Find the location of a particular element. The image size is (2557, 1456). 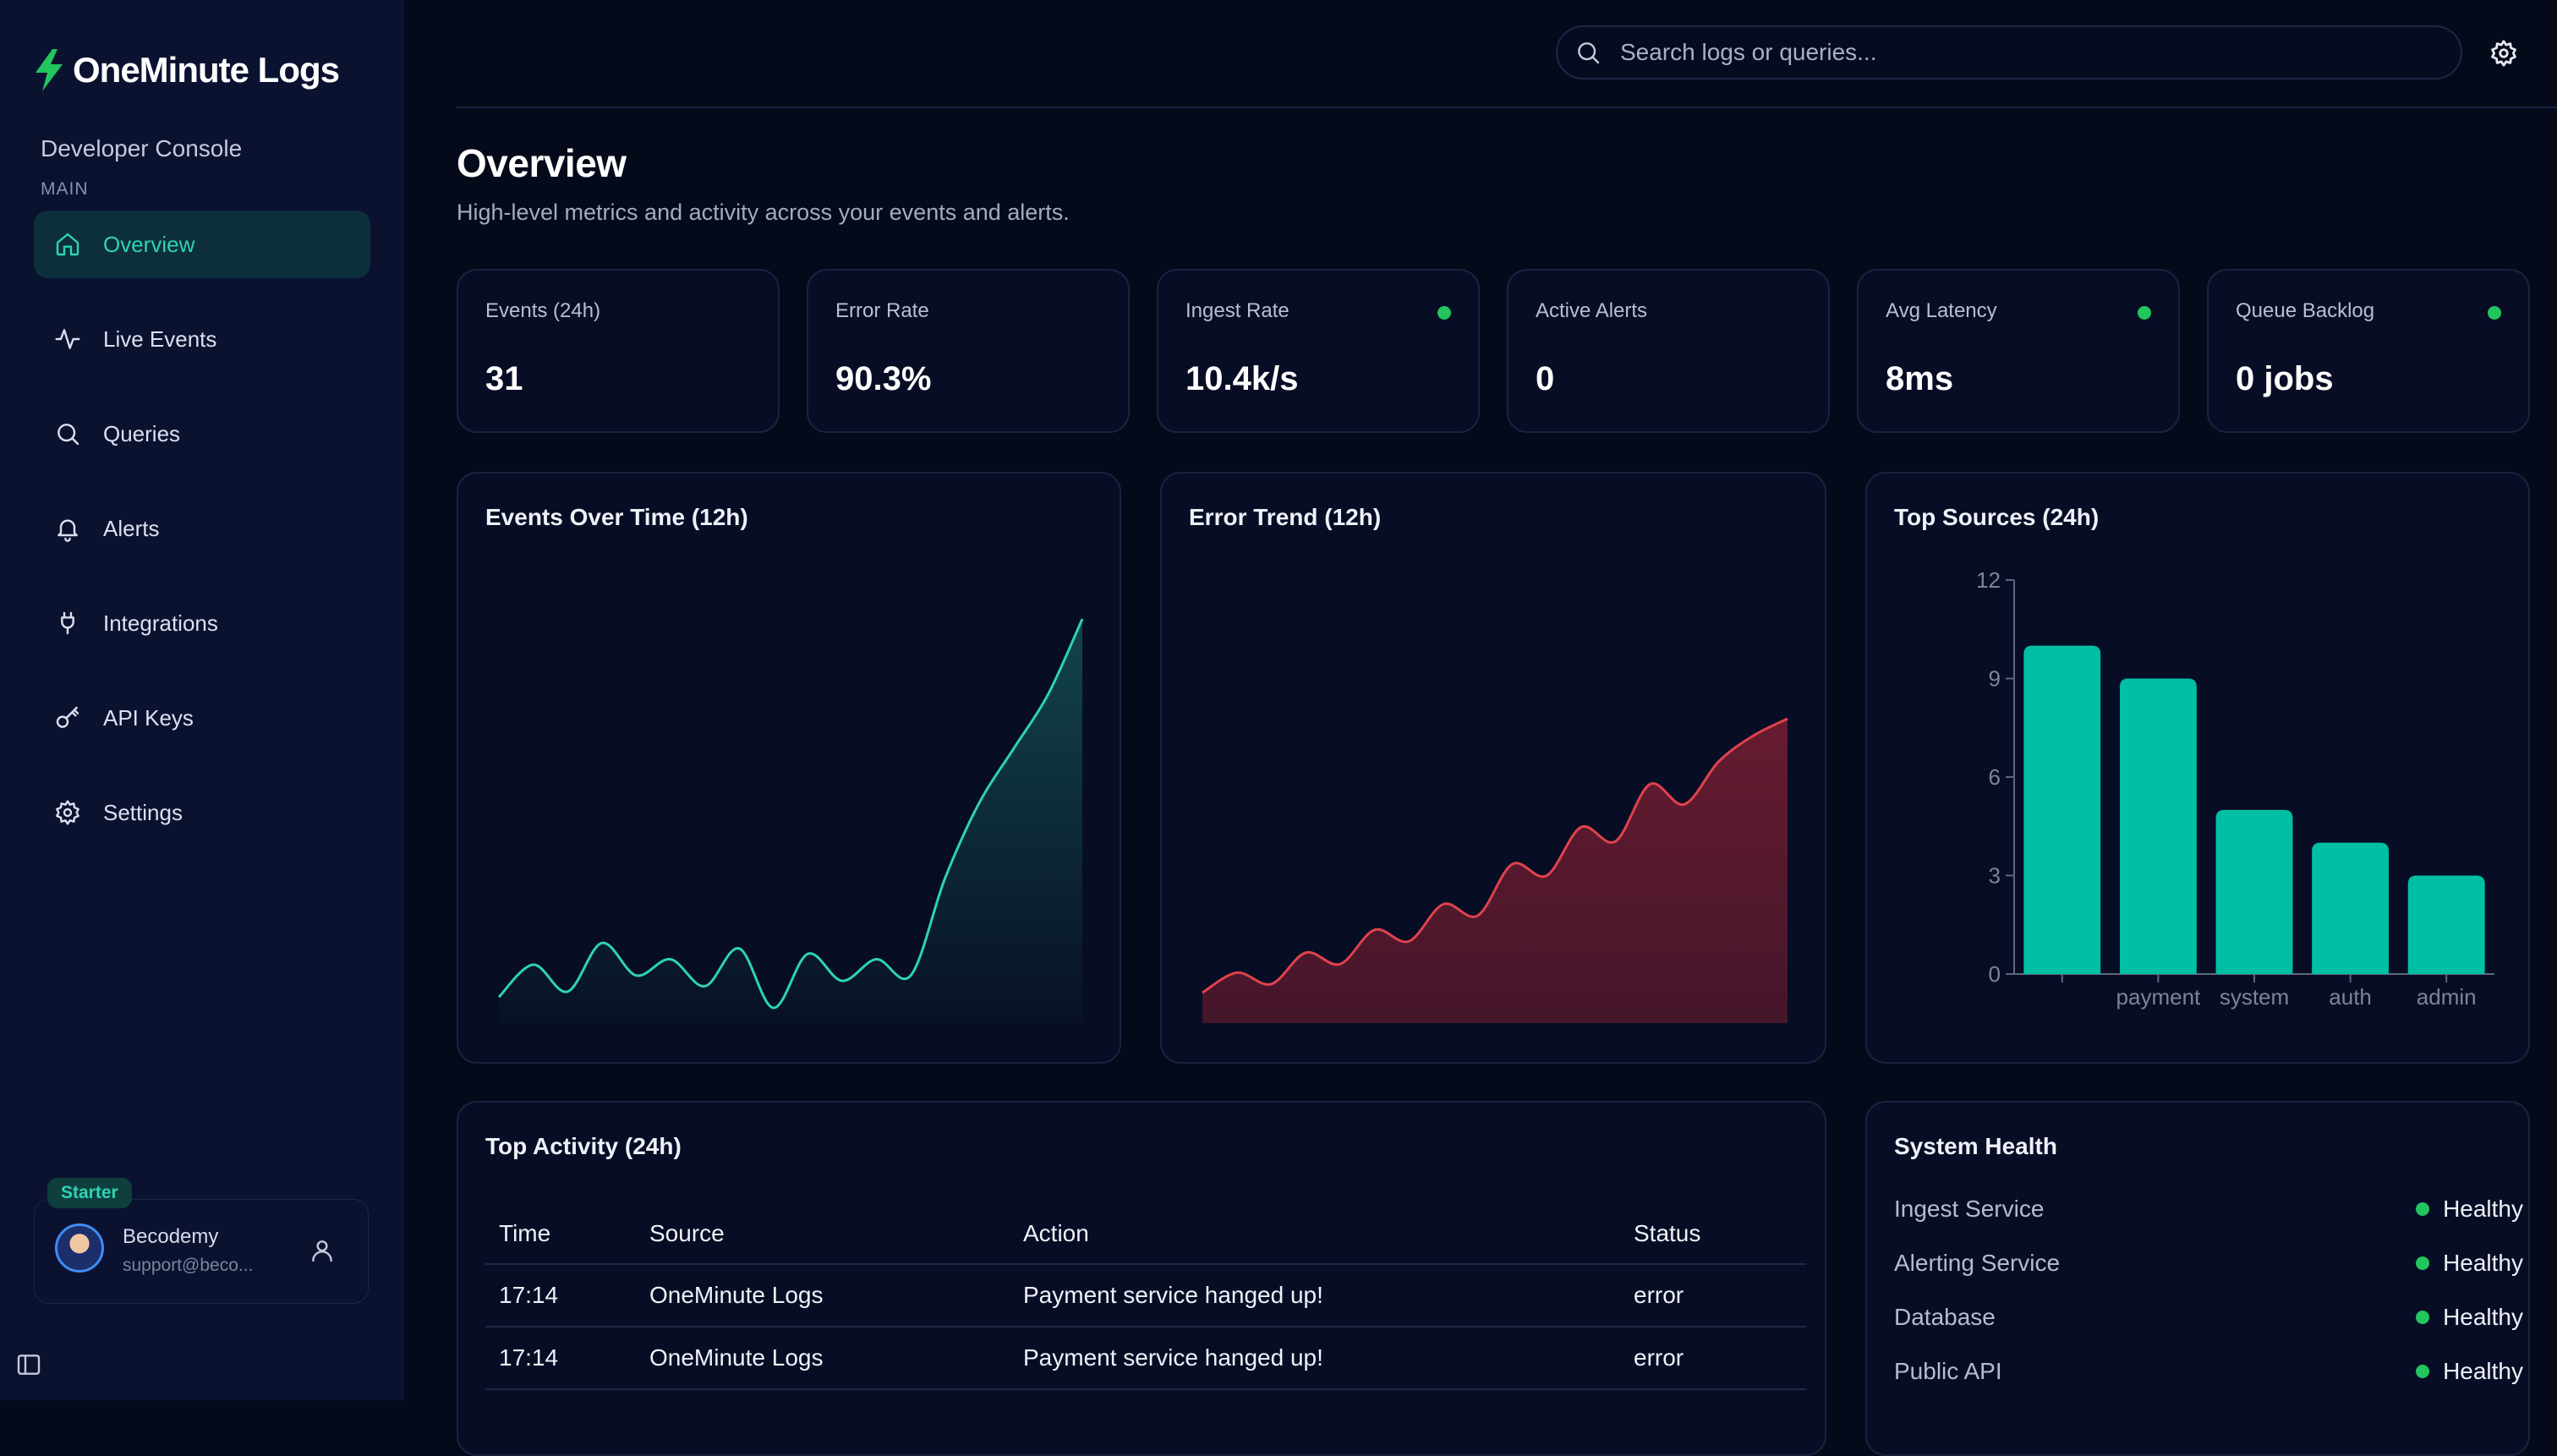

settings-gear-icon is located at coordinates (2503, 53).